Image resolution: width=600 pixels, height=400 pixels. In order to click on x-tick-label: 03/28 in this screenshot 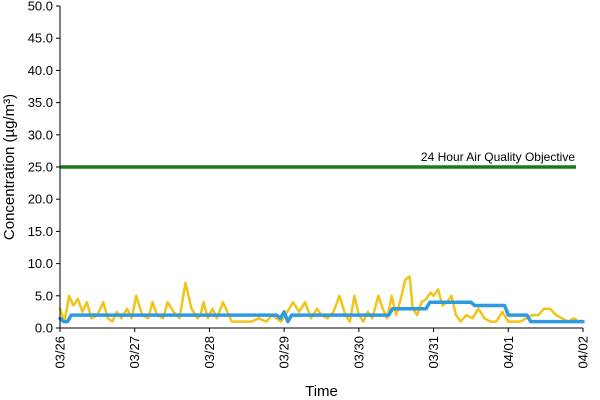, I will do `click(209, 352)`.